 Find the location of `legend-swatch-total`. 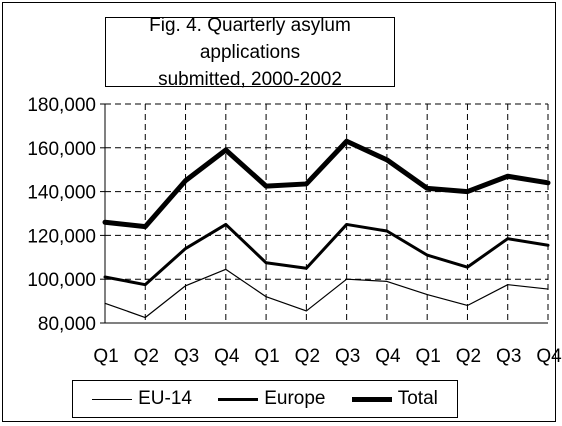

legend-swatch-total is located at coordinates (371, 399).